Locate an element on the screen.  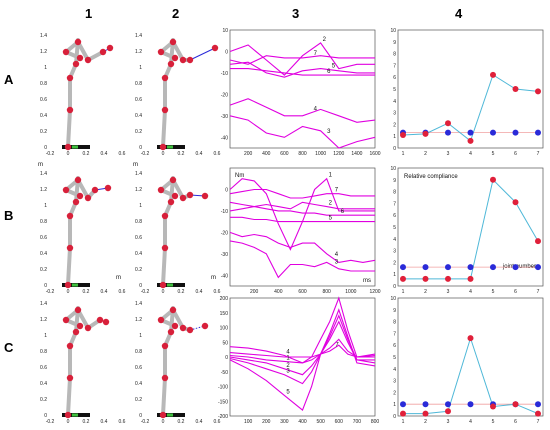
series-label: 7 is located at coordinates (337, 346).